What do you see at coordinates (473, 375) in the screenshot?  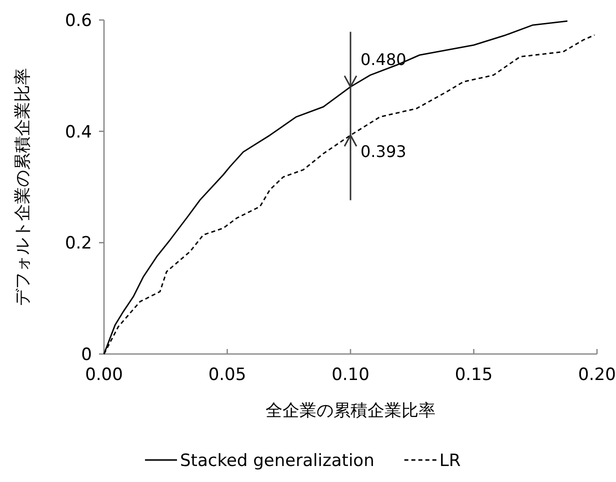 I see `x-tick-label: 0.15` at bounding box center [473, 375].